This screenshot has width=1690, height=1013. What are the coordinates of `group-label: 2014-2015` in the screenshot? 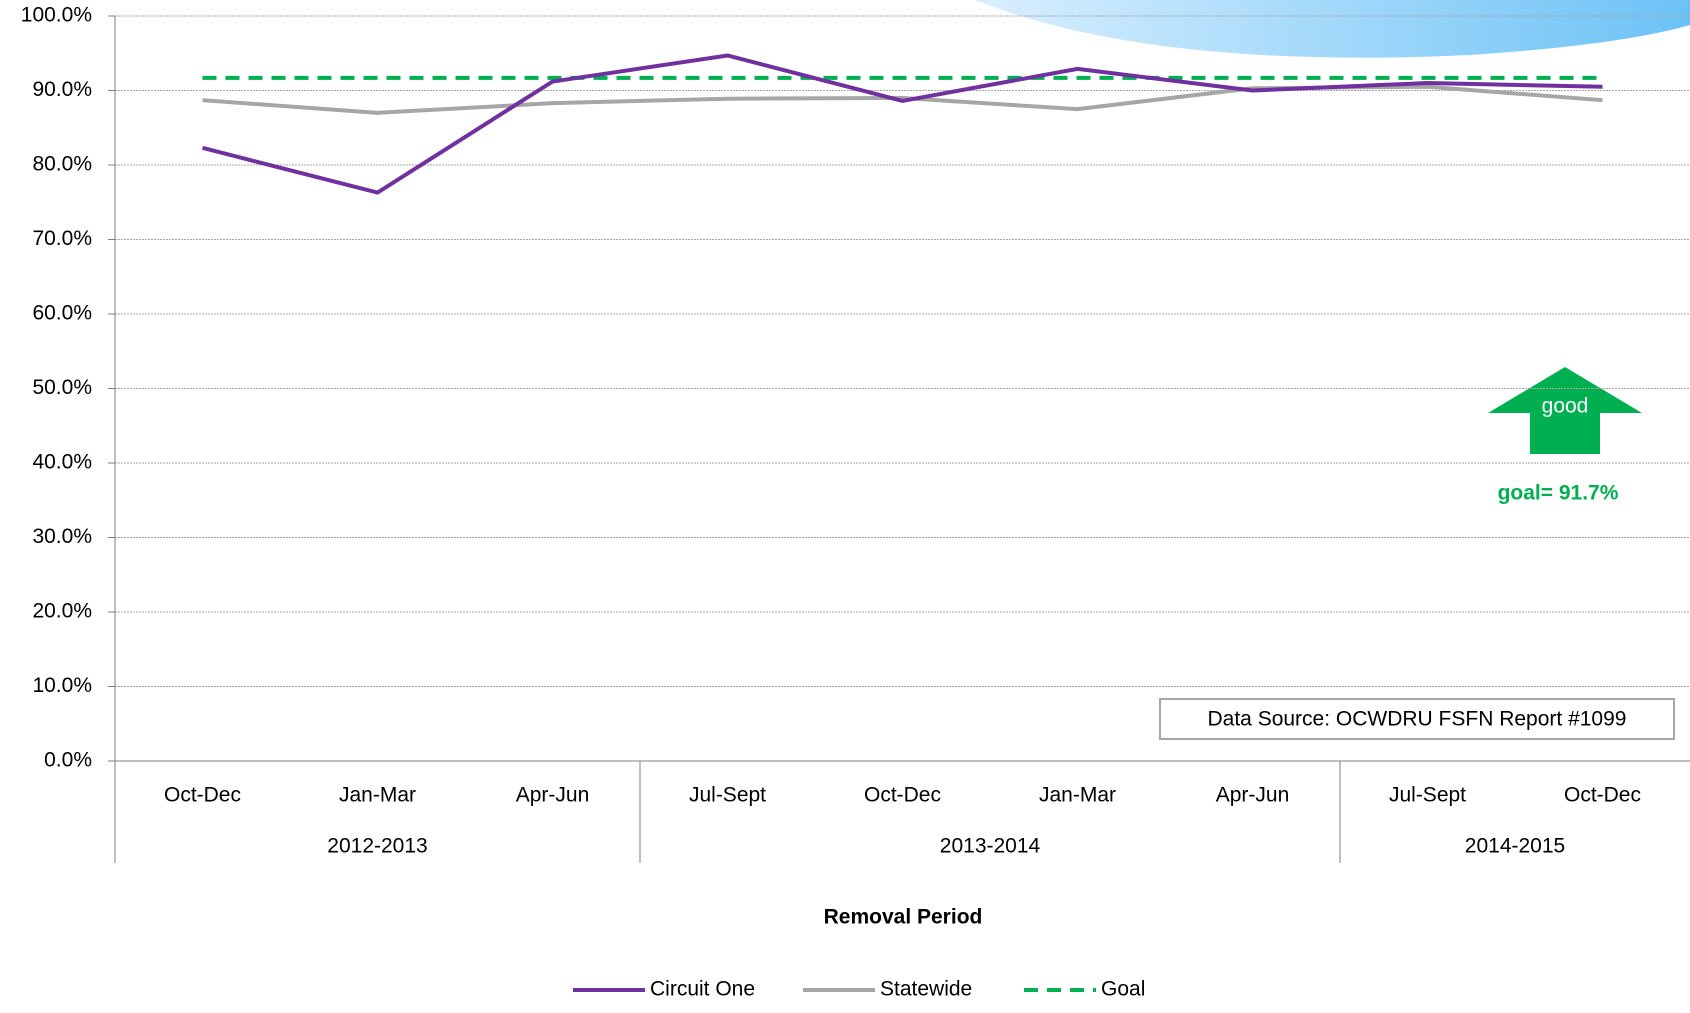 It's located at (1515, 846).